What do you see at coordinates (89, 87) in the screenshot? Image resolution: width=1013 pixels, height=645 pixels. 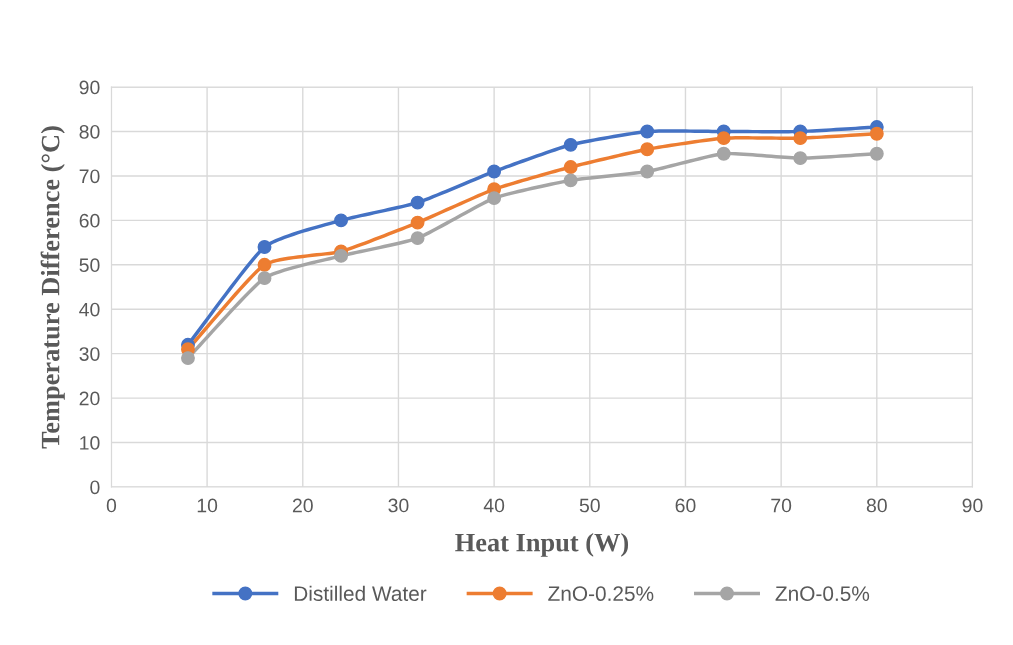 I see `y-tick-label: 90` at bounding box center [89, 87].